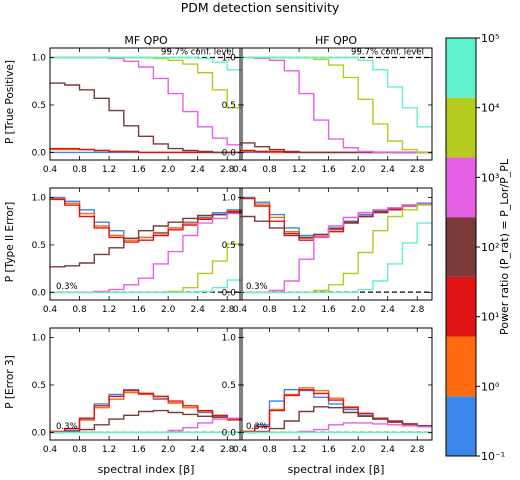 The image size is (520, 480). What do you see at coordinates (146, 40) in the screenshot?
I see `column-title-mf: MF QPO` at bounding box center [146, 40].